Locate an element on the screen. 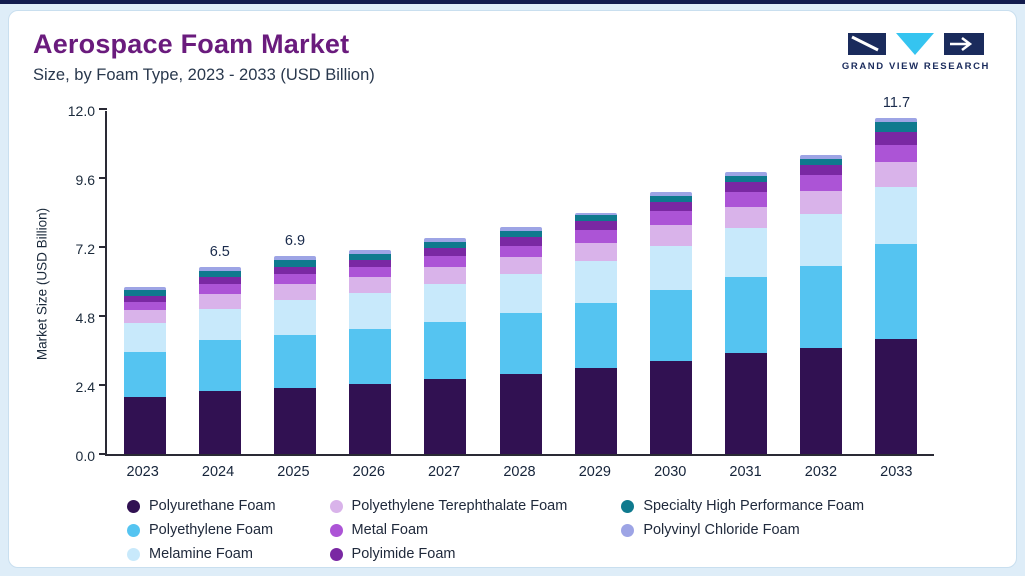  legend-dot-polyvinyl-chloride-foam is located at coordinates (628, 530).